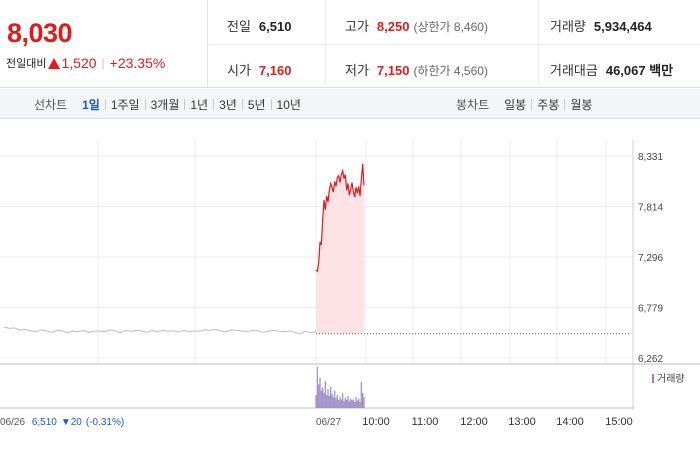 The width and height of the screenshot is (700, 450). What do you see at coordinates (581, 104) in the screenshot?
I see `tab-candle-period-2: 월봉` at bounding box center [581, 104].